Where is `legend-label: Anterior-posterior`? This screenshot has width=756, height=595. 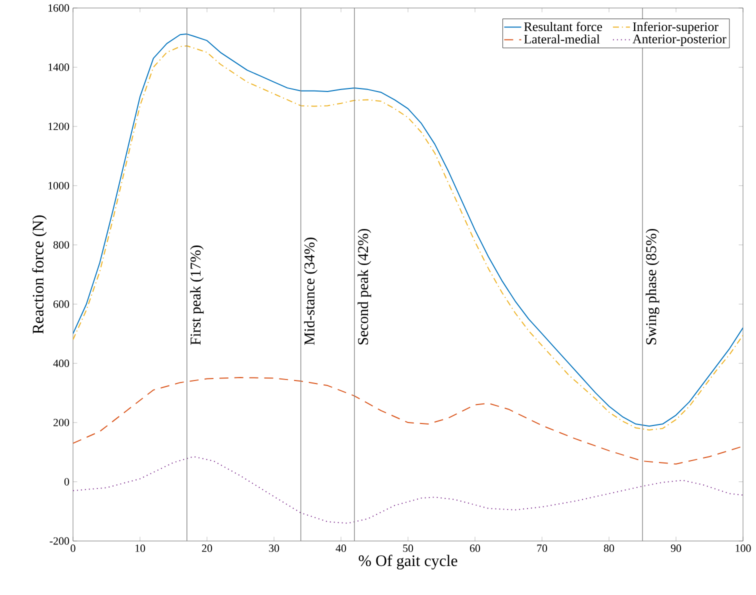 legend-label: Anterior-posterior is located at coordinates (679, 40).